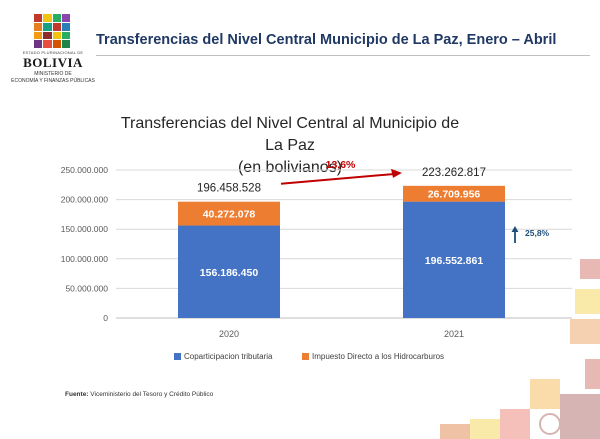  Describe the element at coordinates (378, 356) in the screenshot. I see `legend-label: Impuesto Directo a los Hidrocarburos` at that location.